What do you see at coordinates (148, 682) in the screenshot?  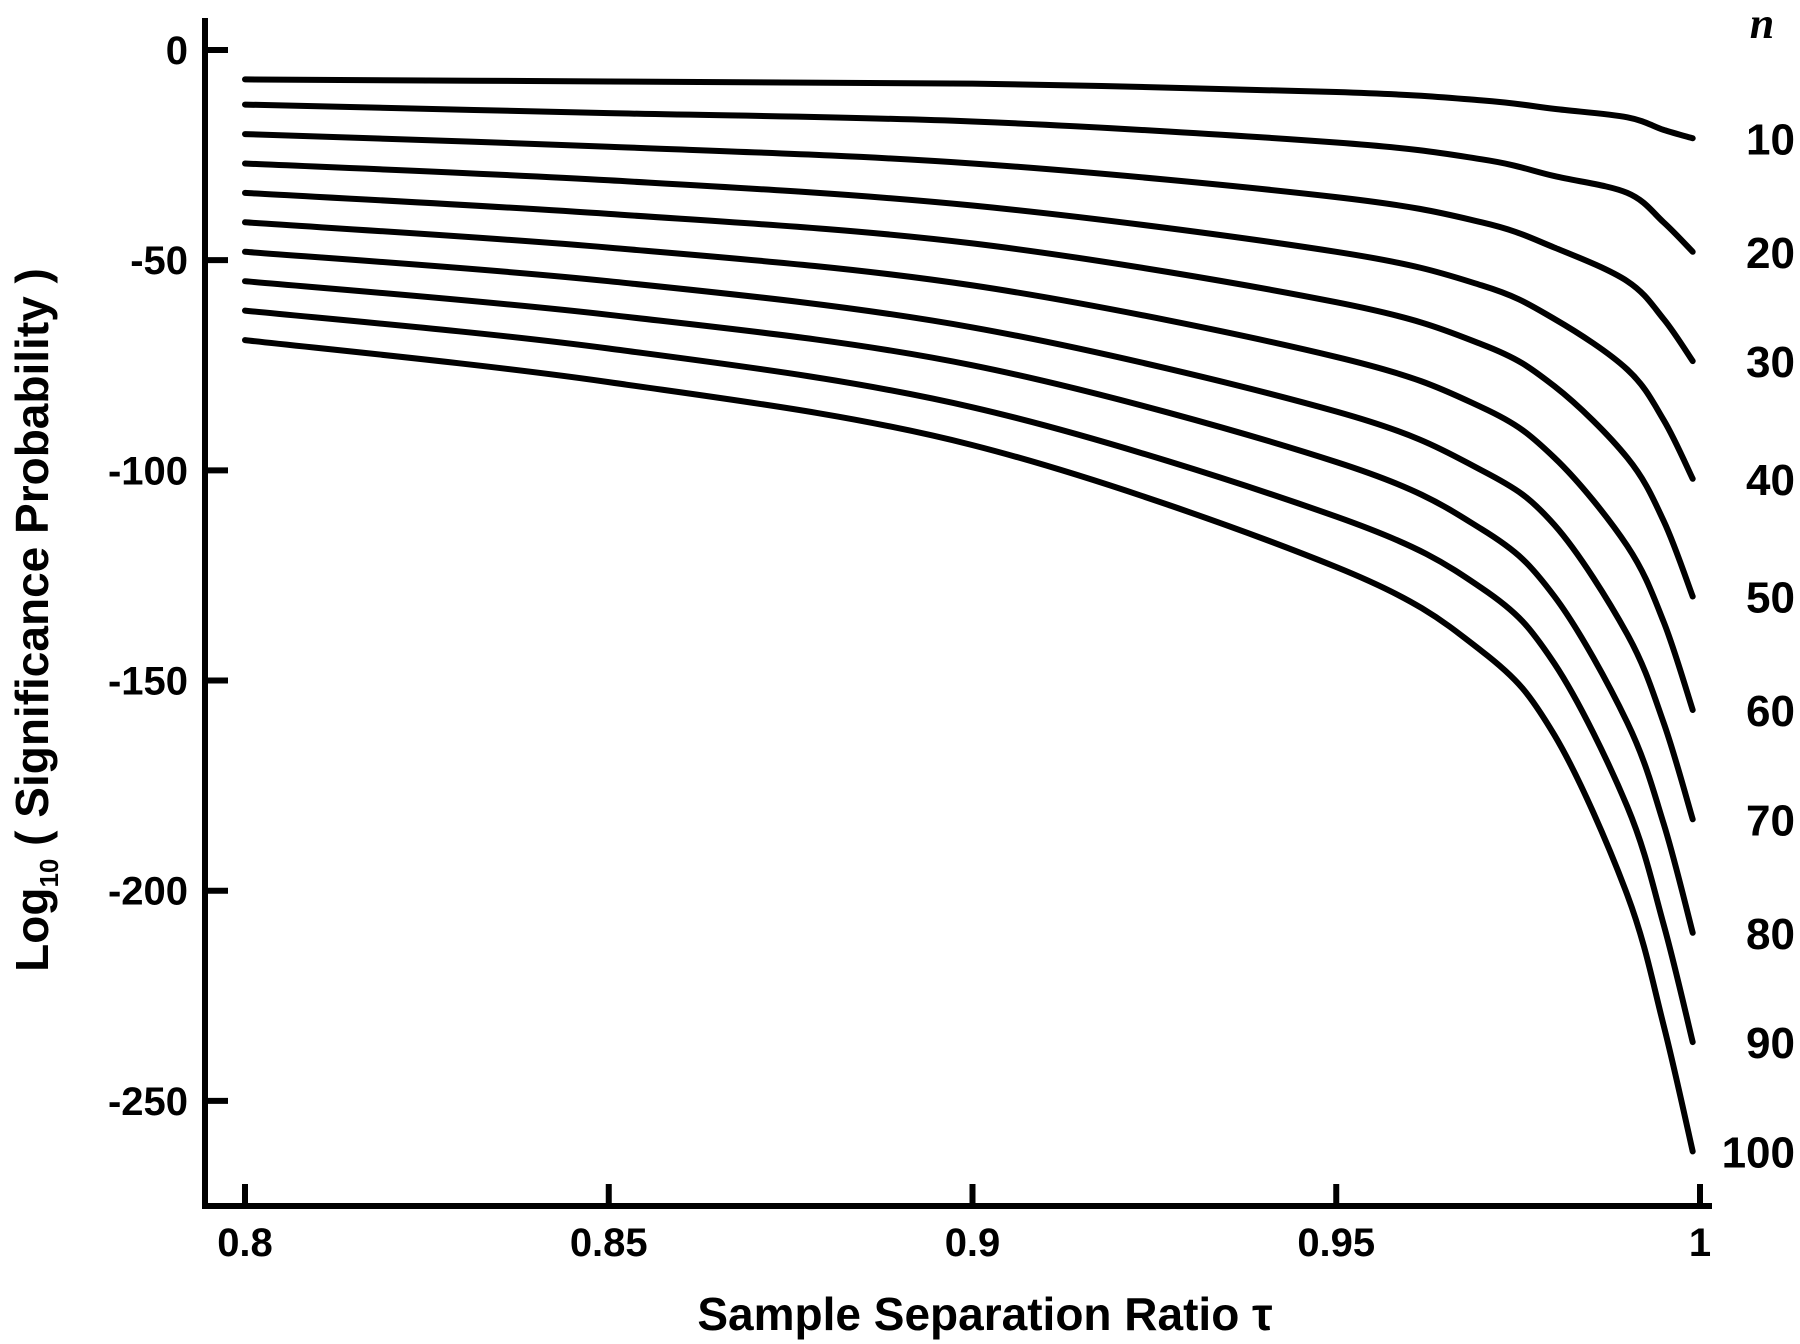 I see `y-tick-label: -150` at bounding box center [148, 682].